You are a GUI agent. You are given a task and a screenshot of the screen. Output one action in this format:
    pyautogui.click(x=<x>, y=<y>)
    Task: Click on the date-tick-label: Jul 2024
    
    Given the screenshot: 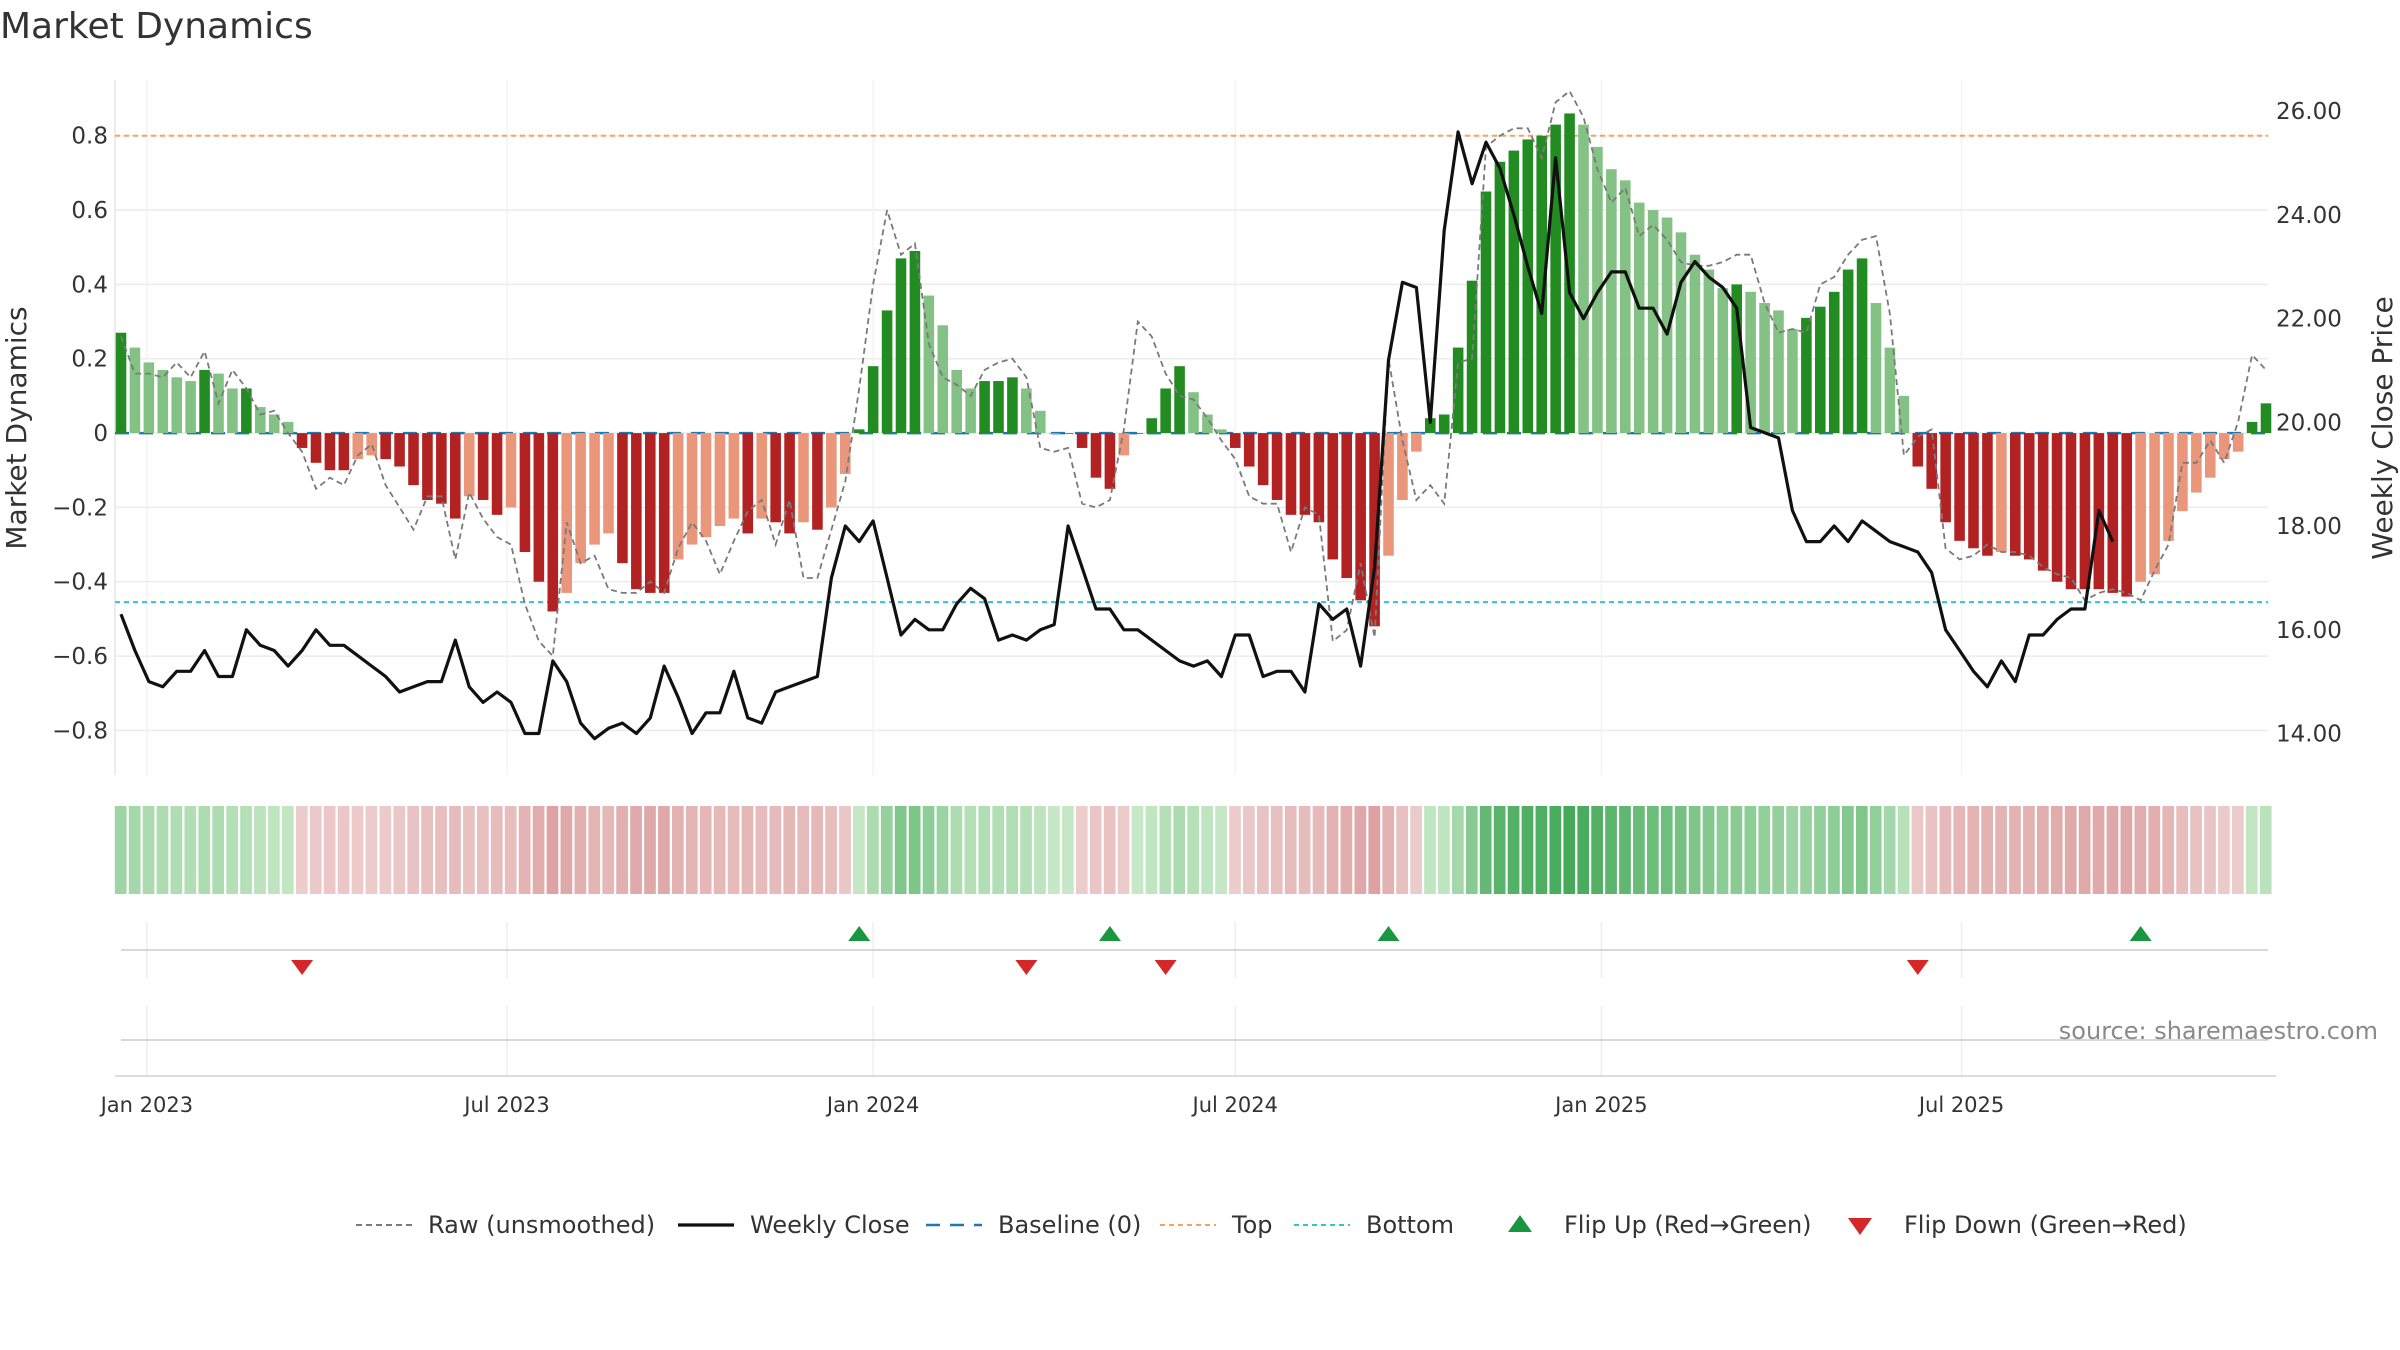 What is the action you would take?
    pyautogui.click(x=1234, y=1105)
    